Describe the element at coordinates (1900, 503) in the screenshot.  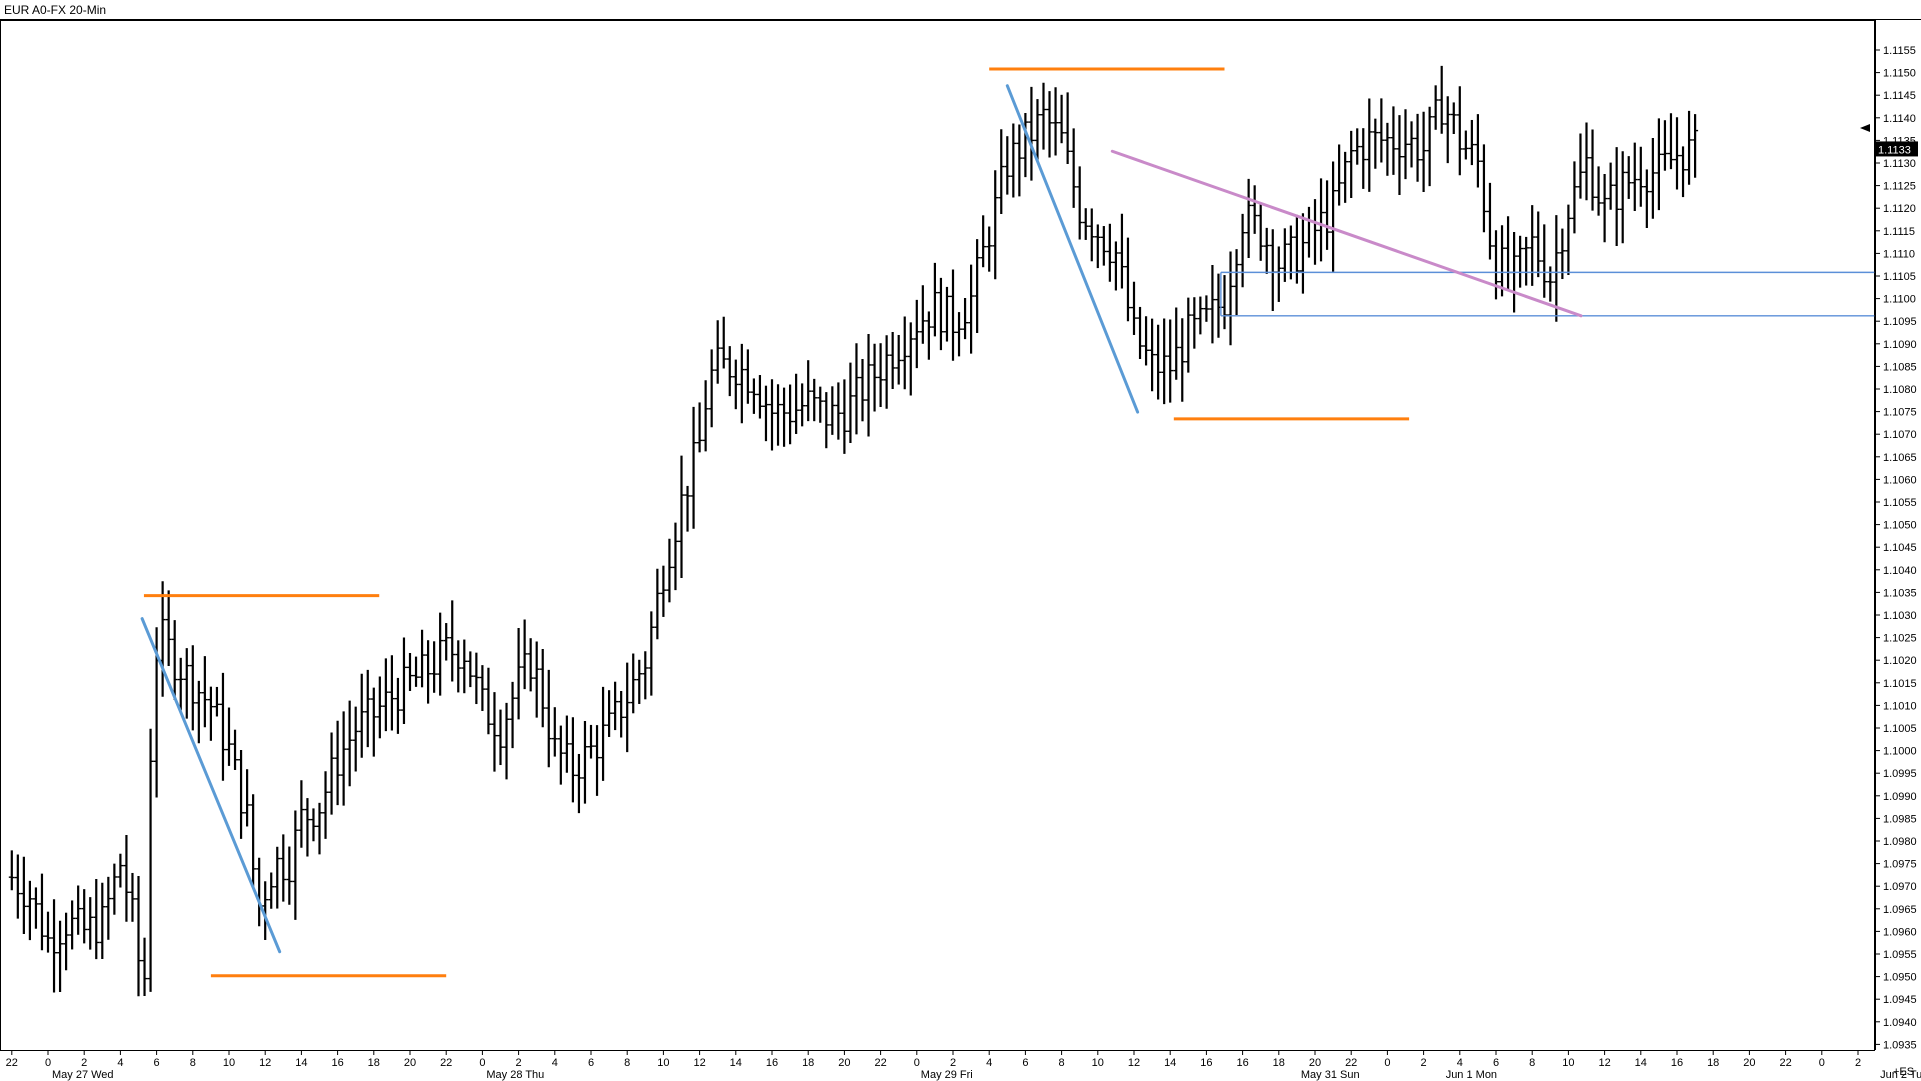
I see `price-tick-label: 1.1055` at that location.